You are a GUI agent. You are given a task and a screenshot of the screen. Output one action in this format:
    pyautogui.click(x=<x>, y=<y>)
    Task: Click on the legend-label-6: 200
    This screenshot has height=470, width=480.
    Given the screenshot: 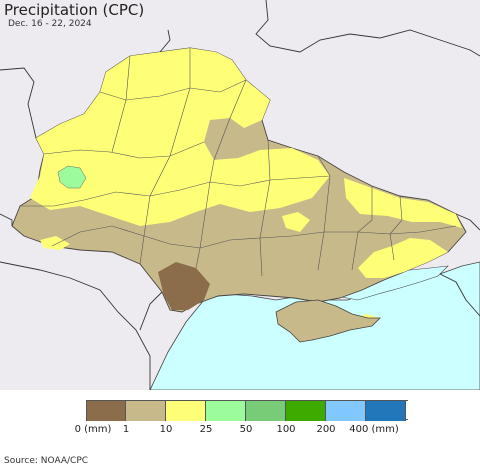 What is the action you would take?
    pyautogui.click(x=326, y=429)
    